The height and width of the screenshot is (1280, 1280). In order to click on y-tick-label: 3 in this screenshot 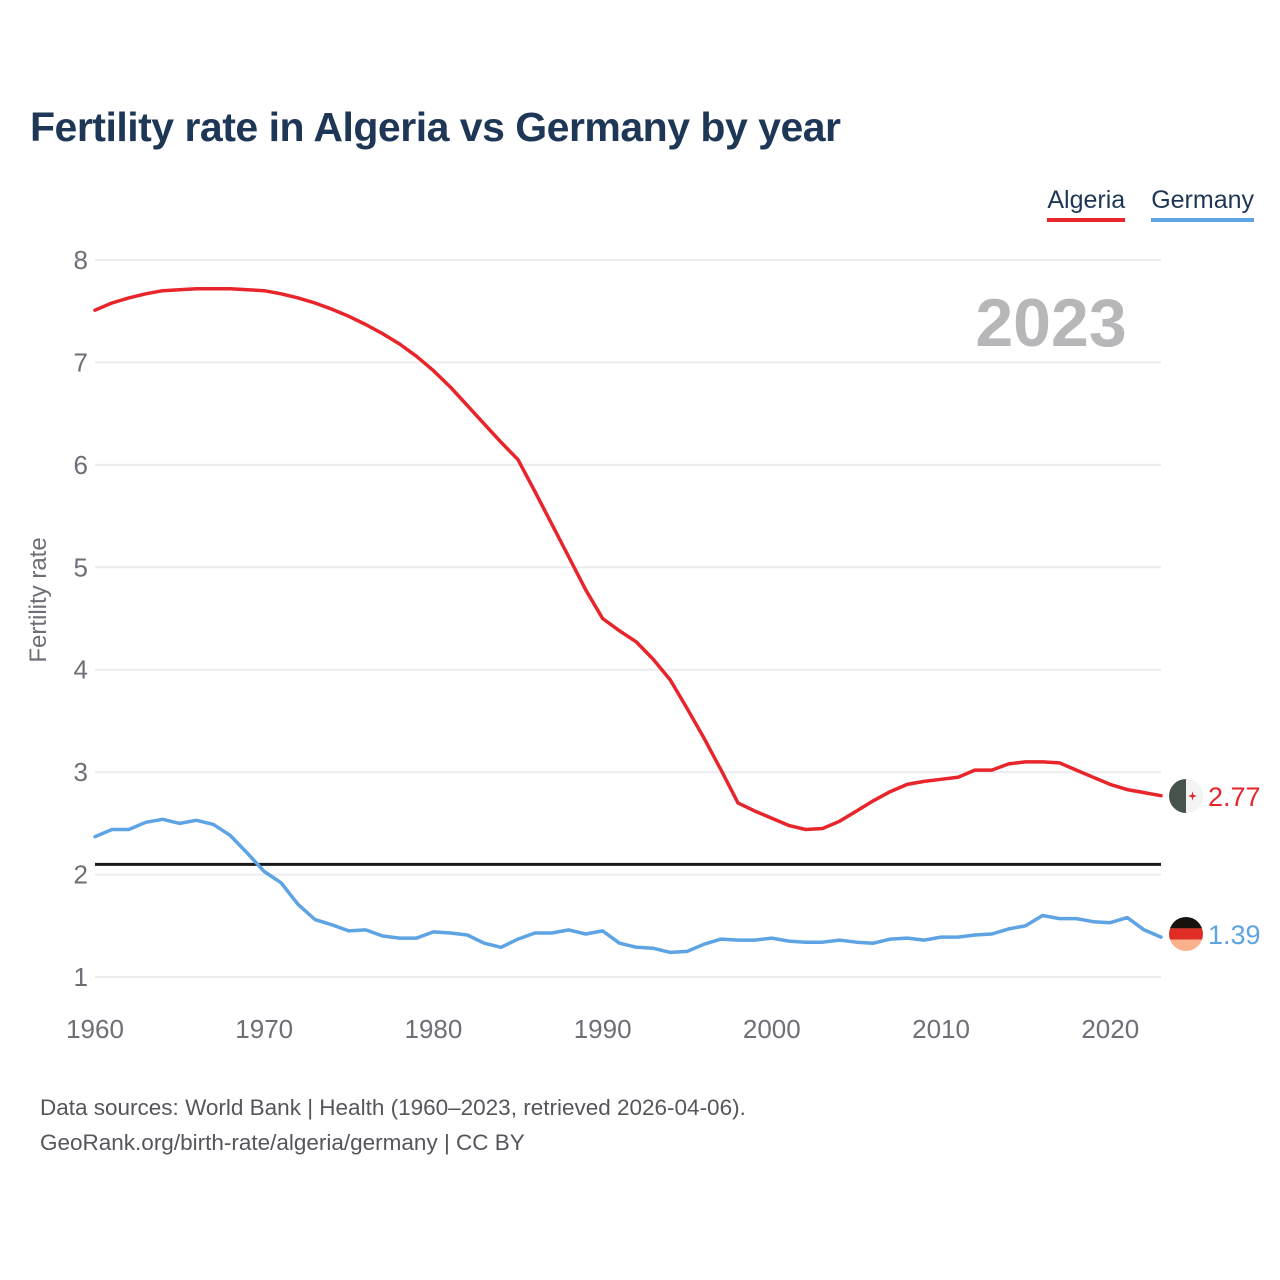, I will do `click(81, 772)`.